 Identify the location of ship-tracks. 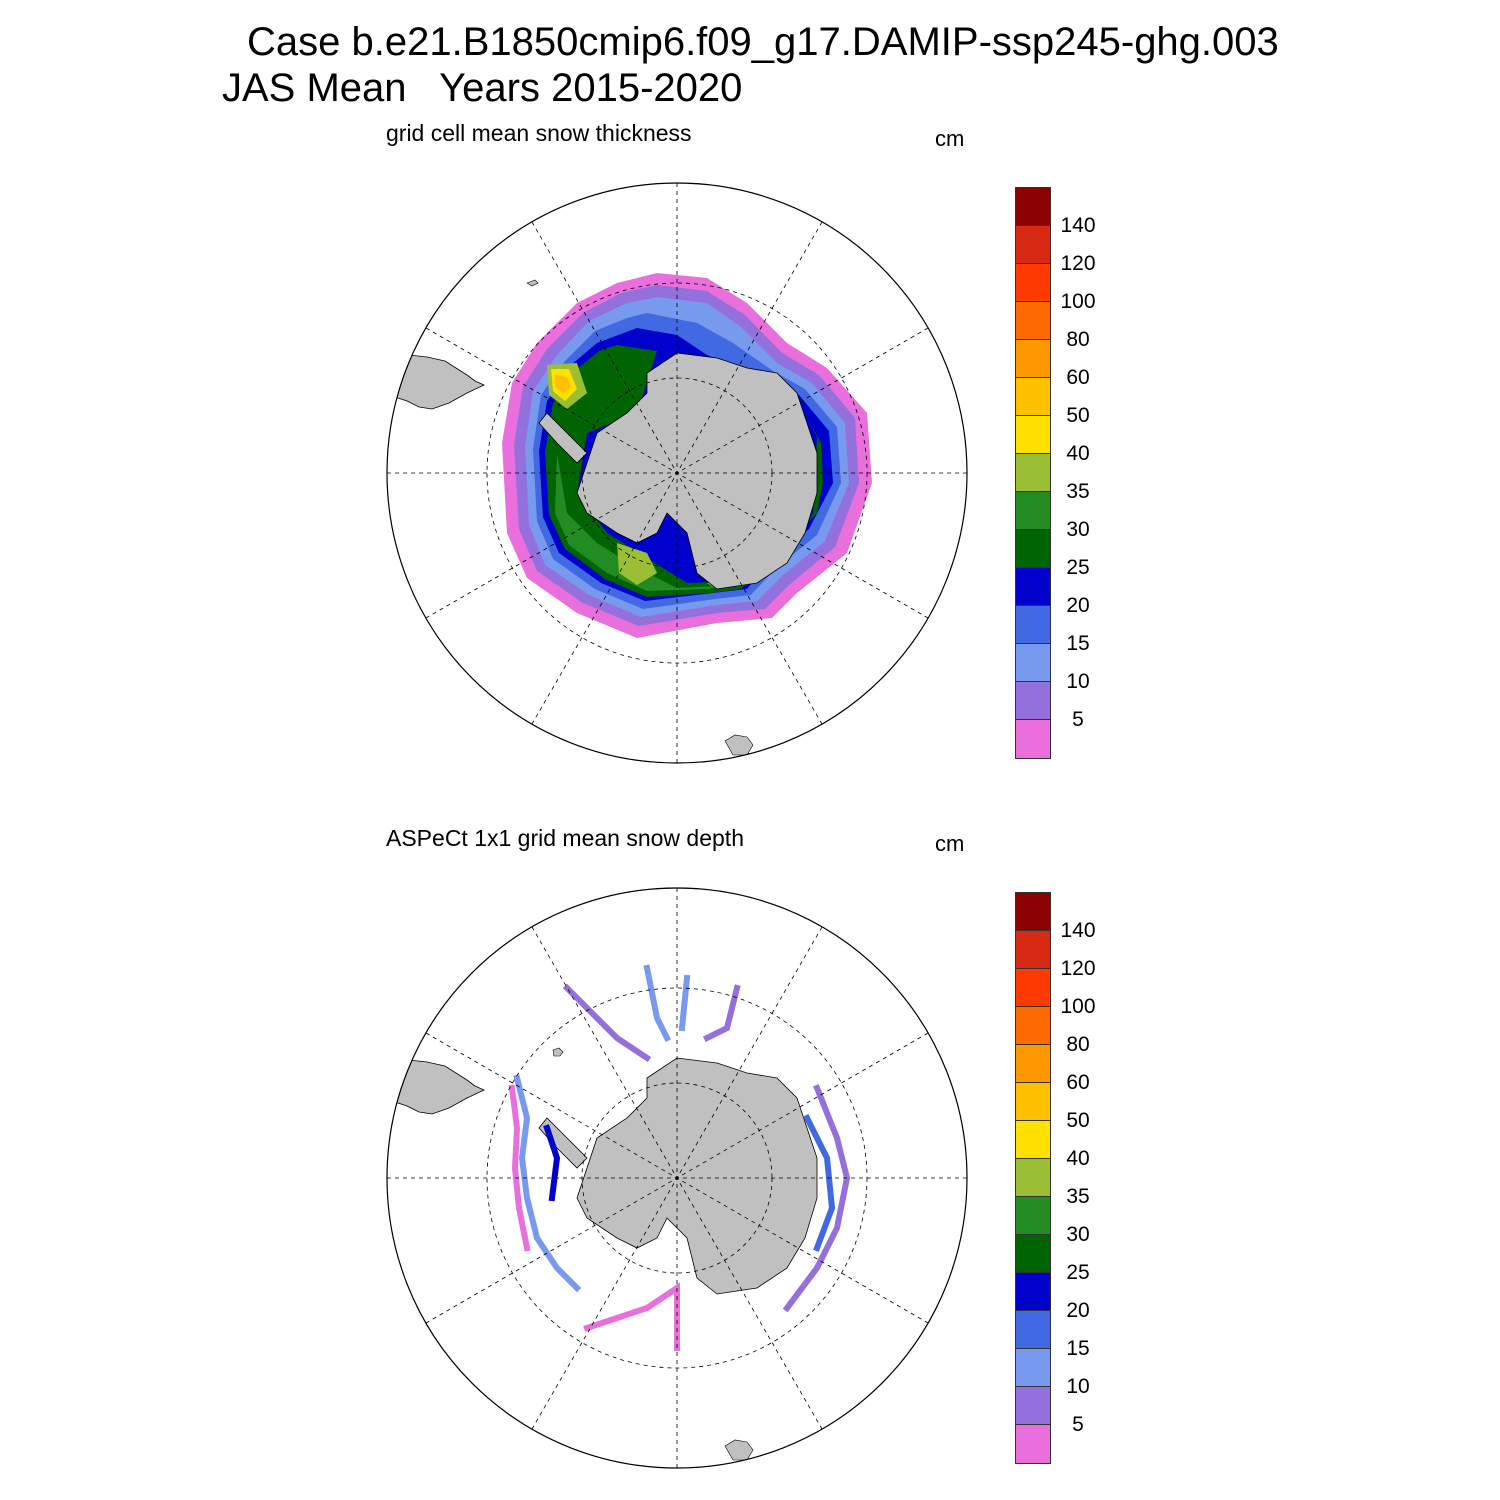
(679, 1157).